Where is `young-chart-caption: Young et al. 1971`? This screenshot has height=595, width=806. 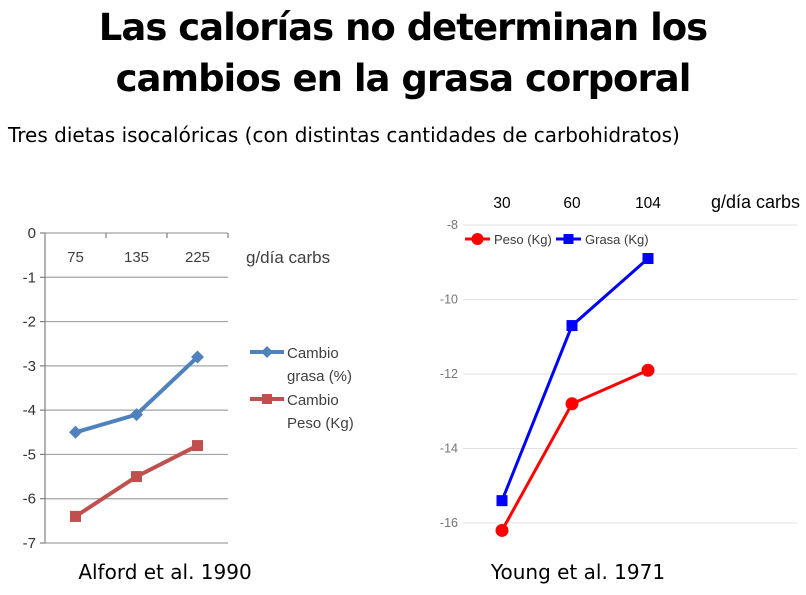
young-chart-caption: Young et al. 1971 is located at coordinates (578, 572).